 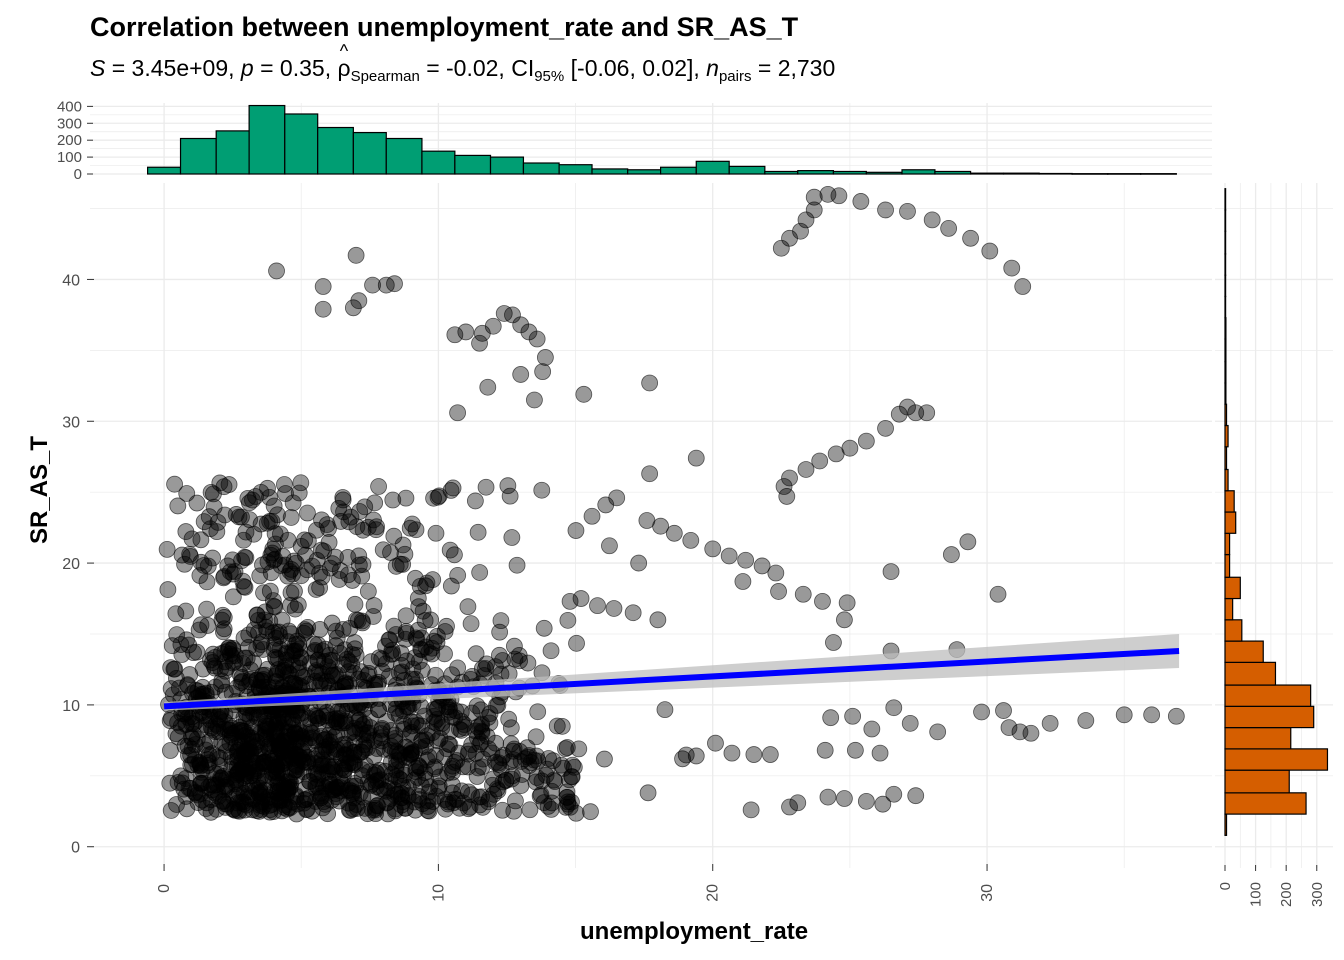 I want to click on x-axis-title: unemployment_rate, so click(x=694, y=931).